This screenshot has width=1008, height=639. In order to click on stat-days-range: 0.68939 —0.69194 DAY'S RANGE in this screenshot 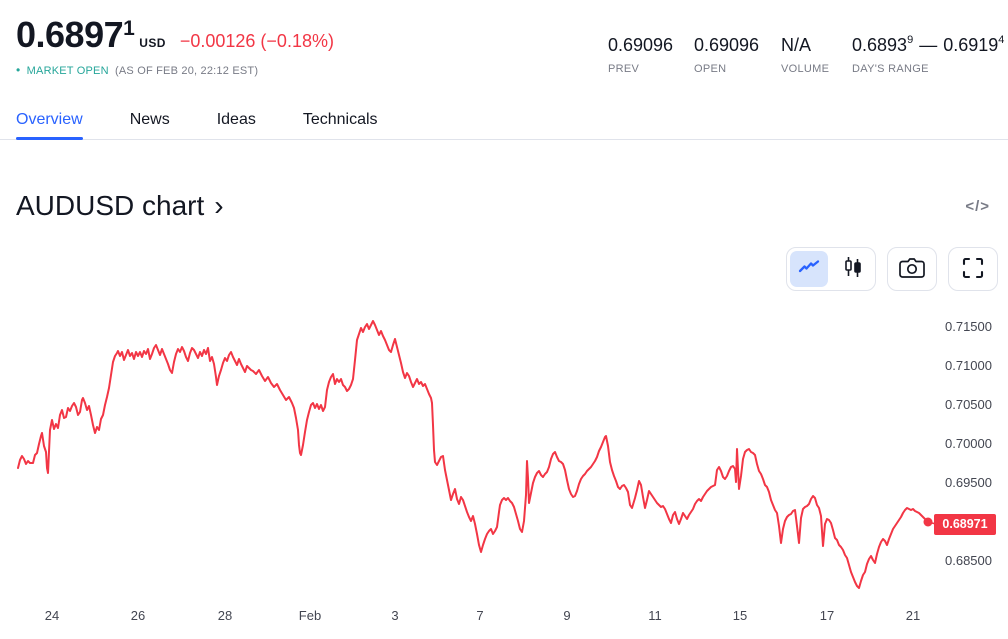, I will do `click(928, 54)`.